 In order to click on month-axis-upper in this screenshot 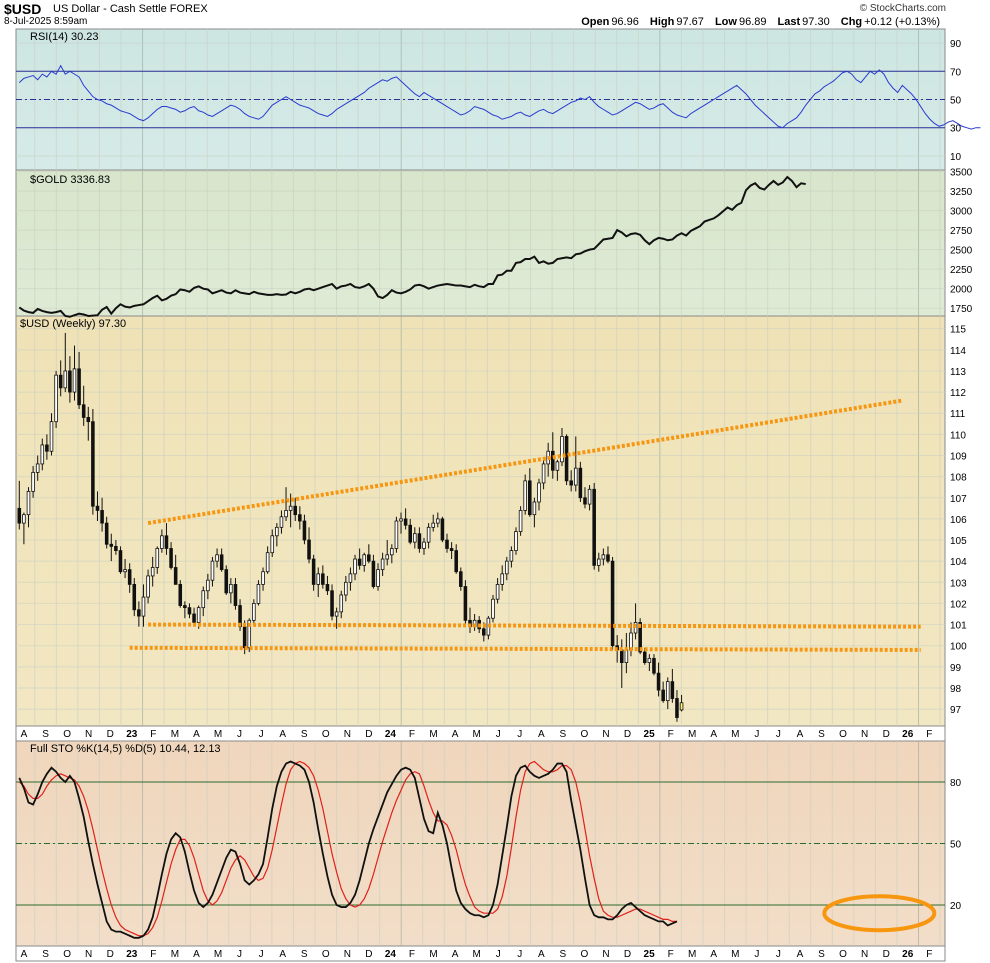, I will do `click(480, 733)`.